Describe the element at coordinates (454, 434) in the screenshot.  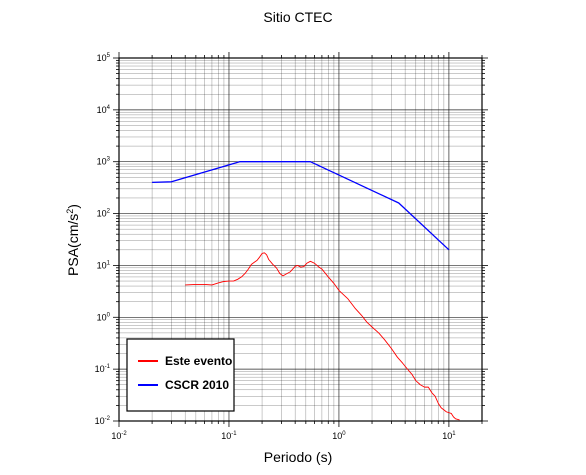
I see `x-tick-label-exp: 1` at that location.